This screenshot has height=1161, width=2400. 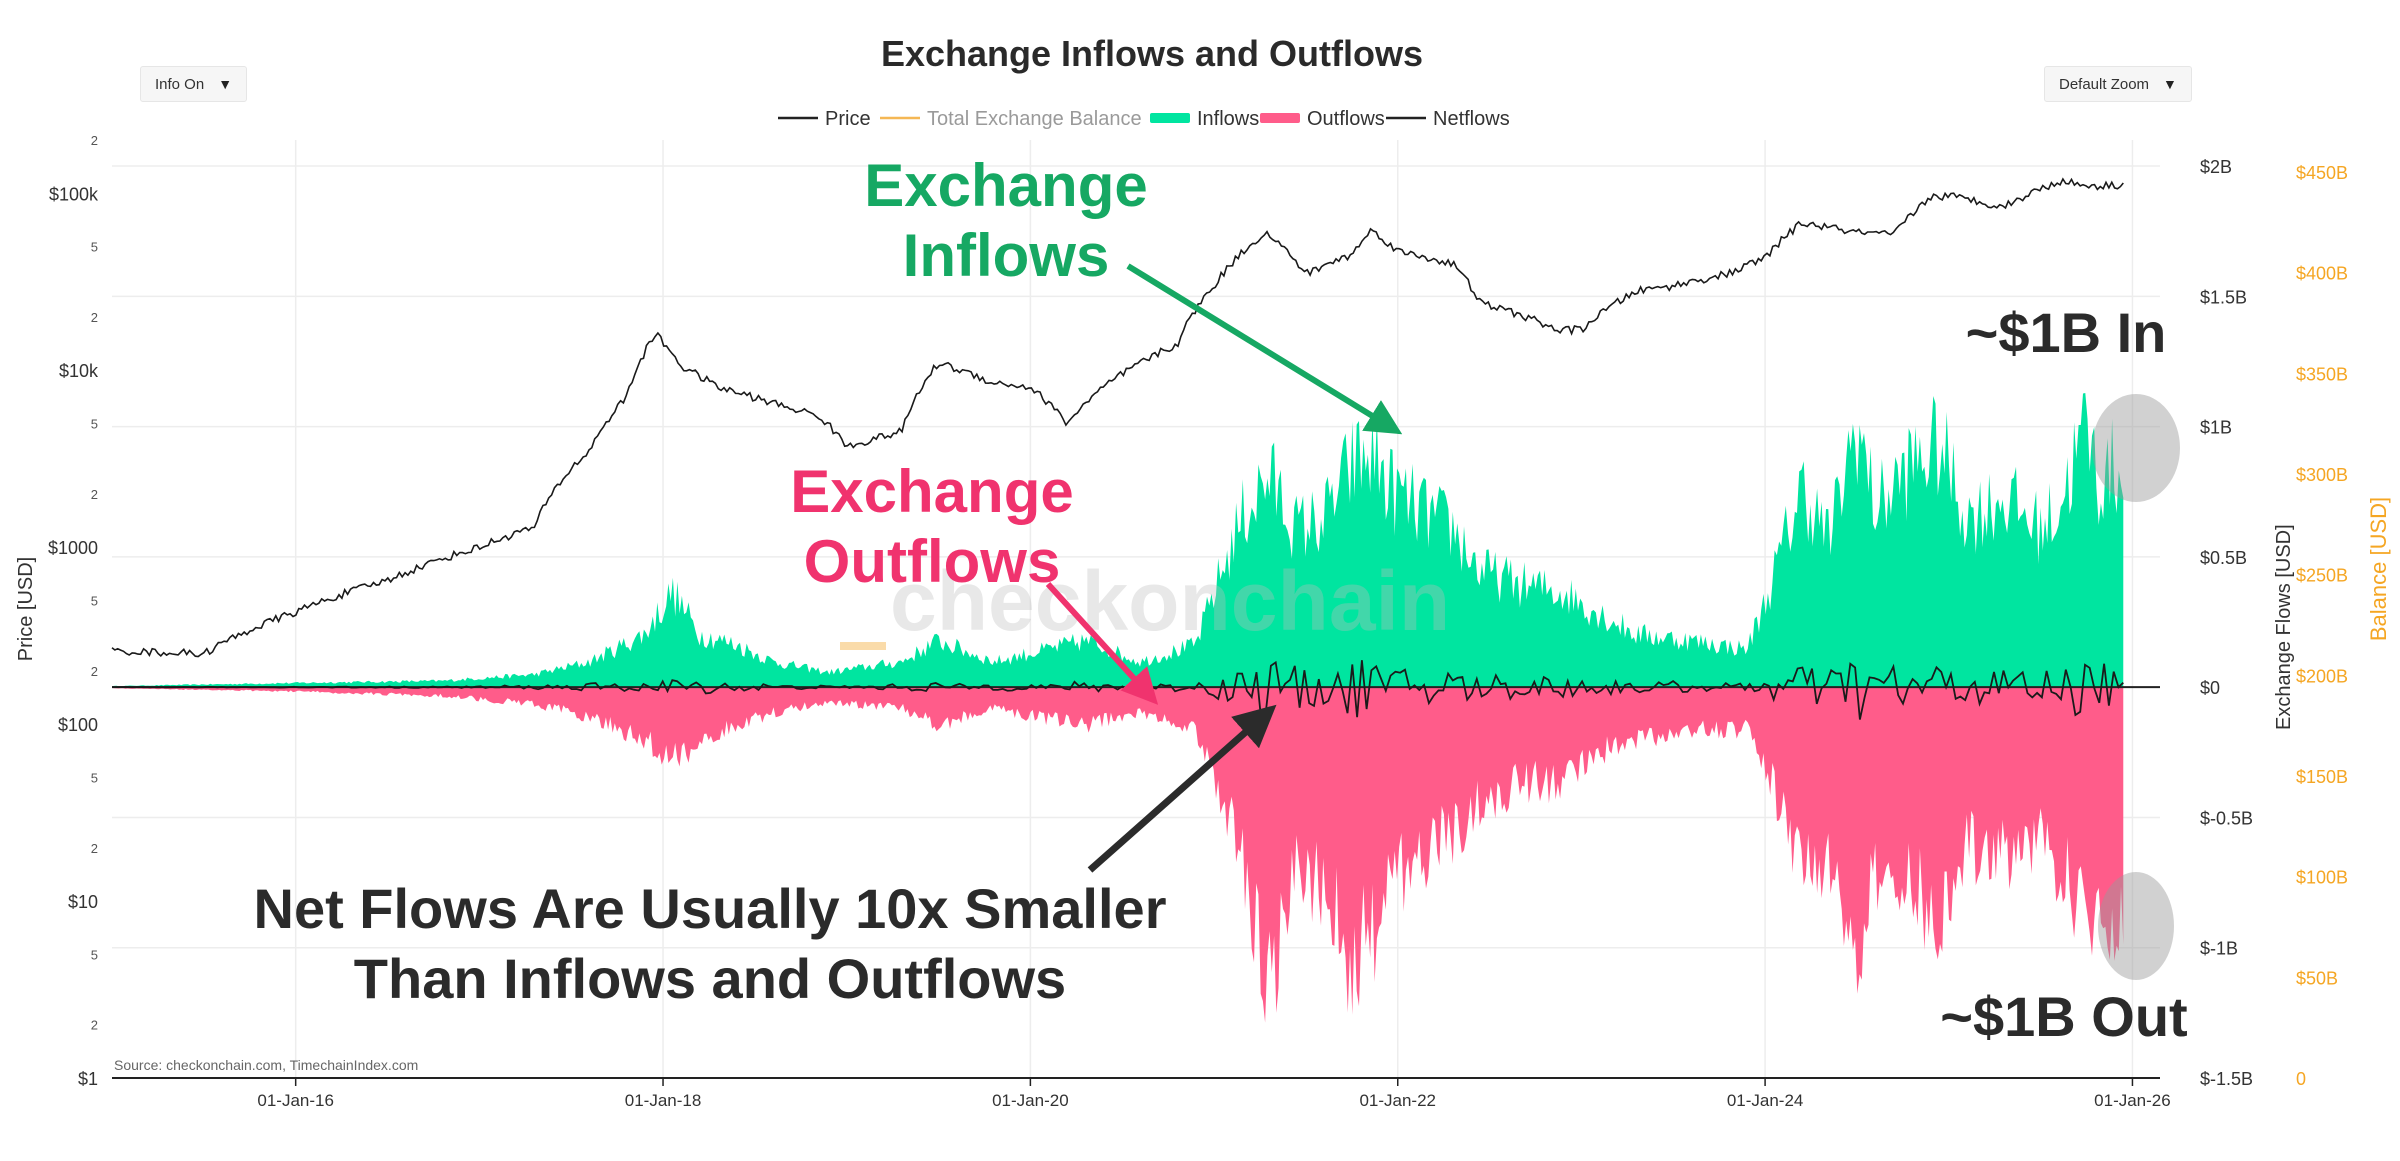 What do you see at coordinates (26, 609) in the screenshot?
I see `y-left-axis-title: Price [USD]` at bounding box center [26, 609].